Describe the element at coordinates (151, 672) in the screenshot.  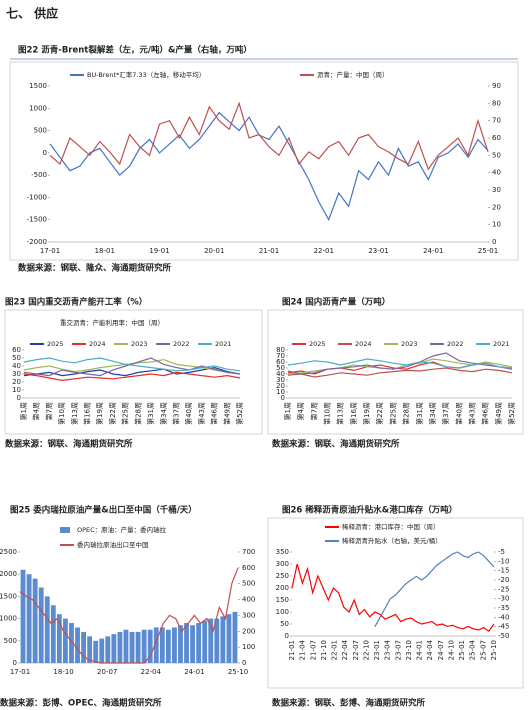
I see `x-tick-label: 22-04` at that location.